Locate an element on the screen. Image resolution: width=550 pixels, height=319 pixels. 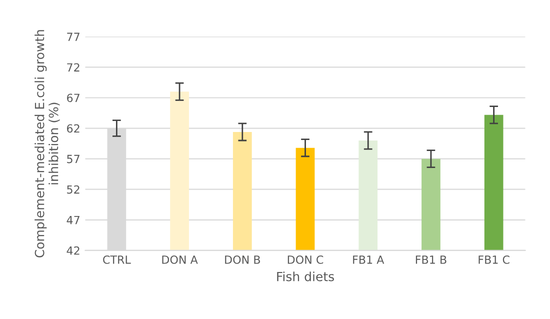
y-tick-label: 67 is located at coordinates (73, 98).